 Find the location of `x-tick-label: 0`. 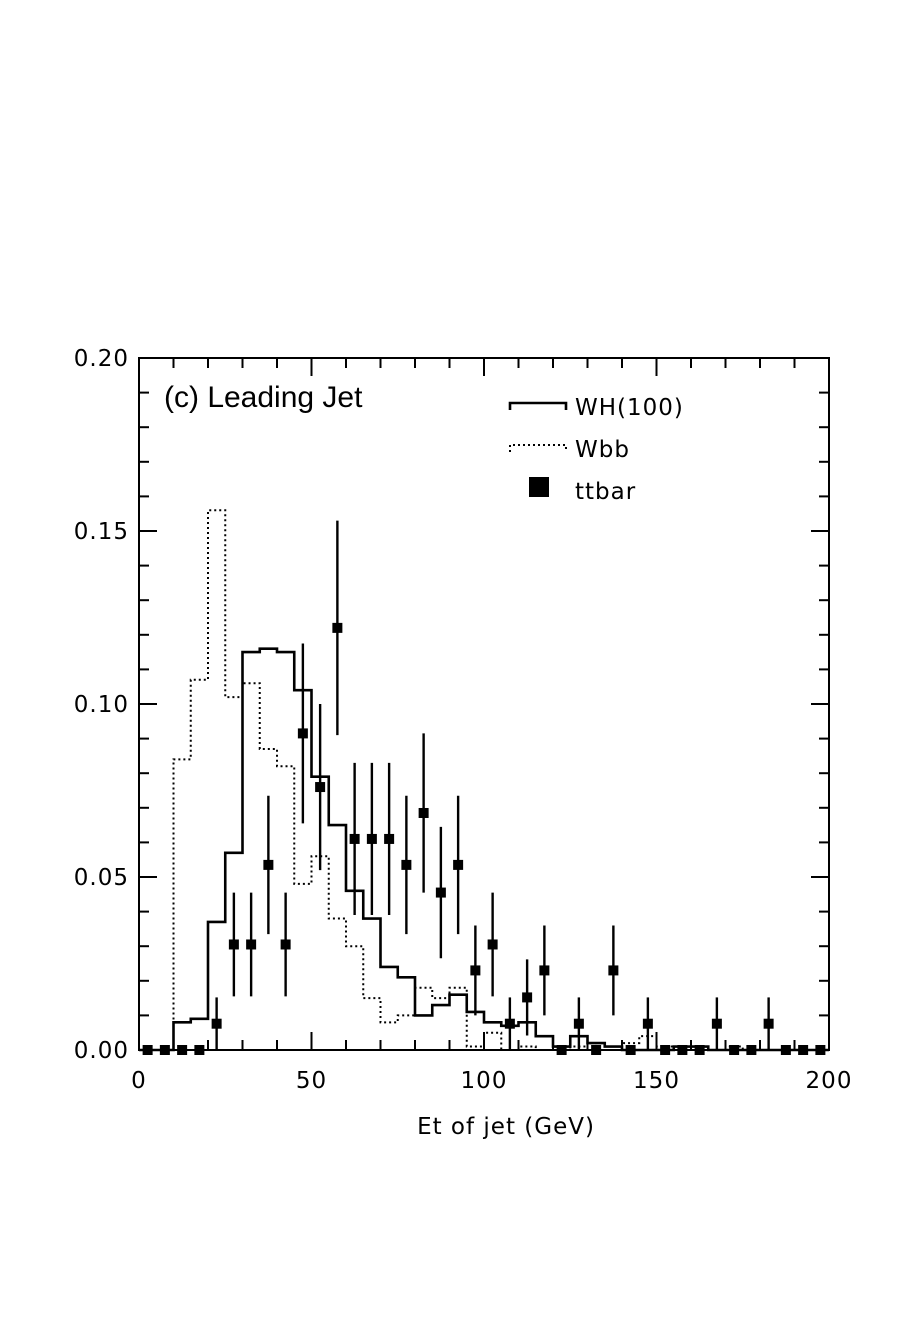

x-tick-label: 0 is located at coordinates (139, 1081).